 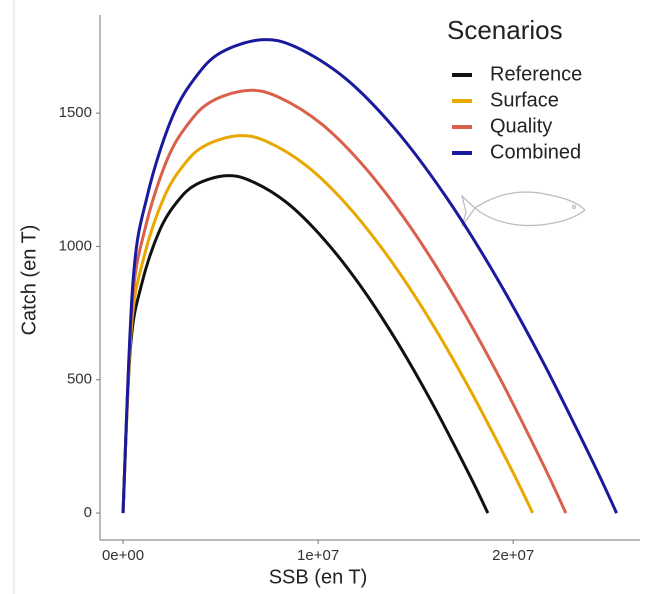 What do you see at coordinates (318, 577) in the screenshot?
I see `x-axis-title: SSB (en T)` at bounding box center [318, 577].